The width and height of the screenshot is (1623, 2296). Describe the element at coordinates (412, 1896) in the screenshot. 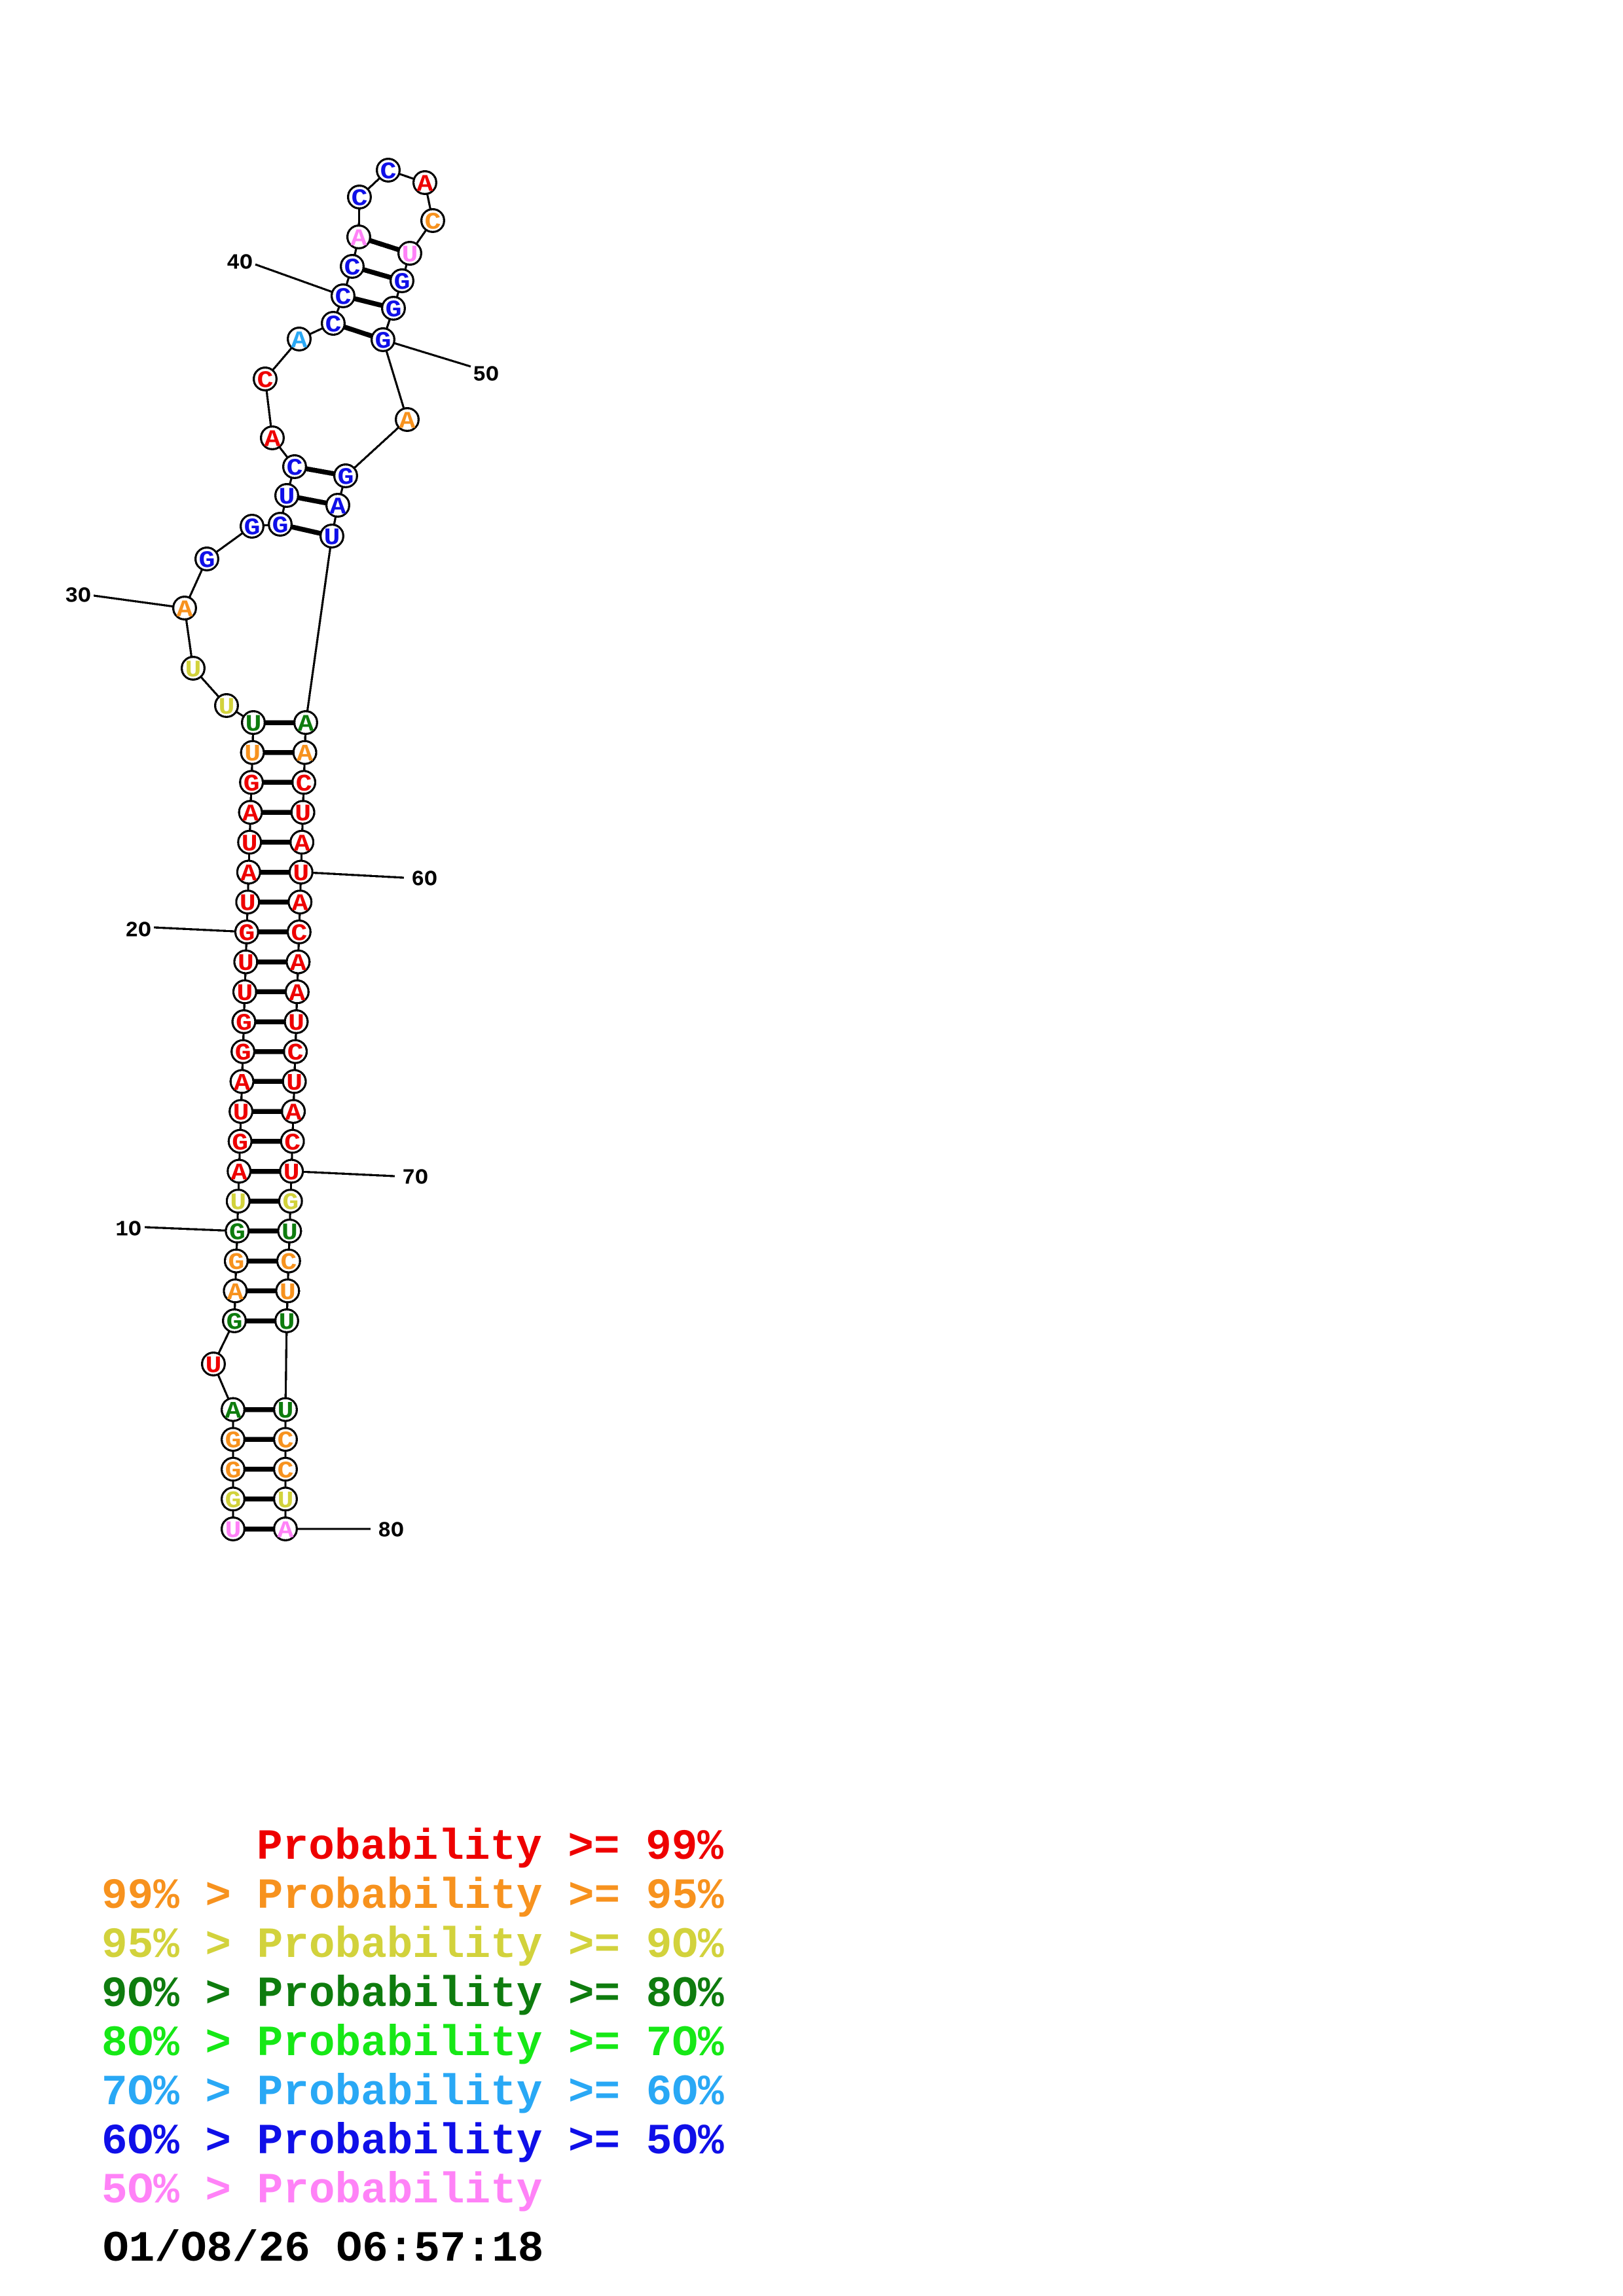

I see `svg-text: 99% > Probability >= 95%` at that location.